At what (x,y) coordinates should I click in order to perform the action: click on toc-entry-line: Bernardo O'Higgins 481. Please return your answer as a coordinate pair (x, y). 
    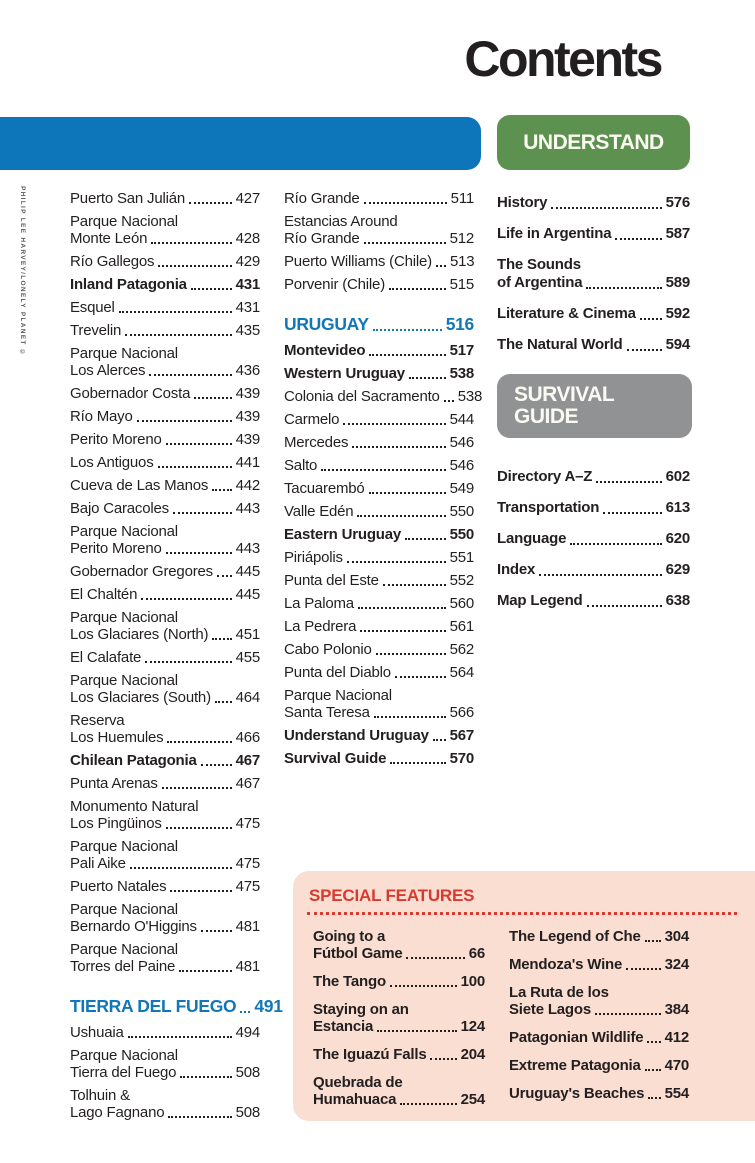
    Looking at the image, I should click on (165, 926).